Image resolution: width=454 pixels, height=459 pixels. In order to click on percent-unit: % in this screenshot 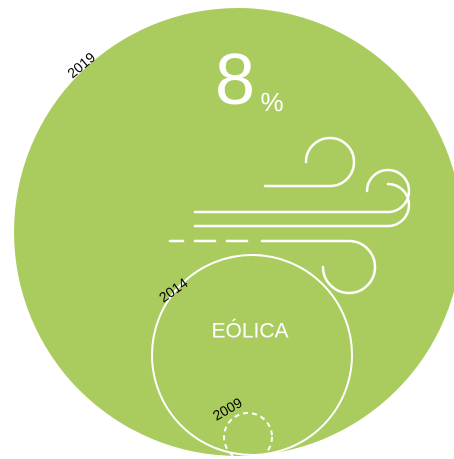, I will do `click(271, 102)`.